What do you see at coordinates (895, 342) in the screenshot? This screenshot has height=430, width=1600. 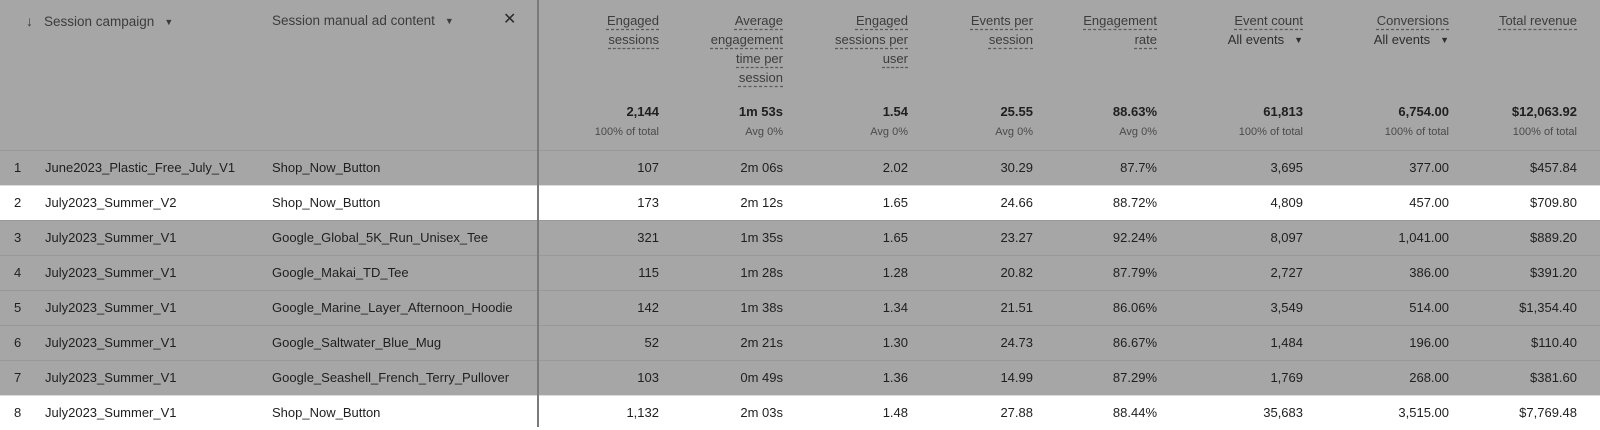 I see `cell-metric-2: 1.30` at bounding box center [895, 342].